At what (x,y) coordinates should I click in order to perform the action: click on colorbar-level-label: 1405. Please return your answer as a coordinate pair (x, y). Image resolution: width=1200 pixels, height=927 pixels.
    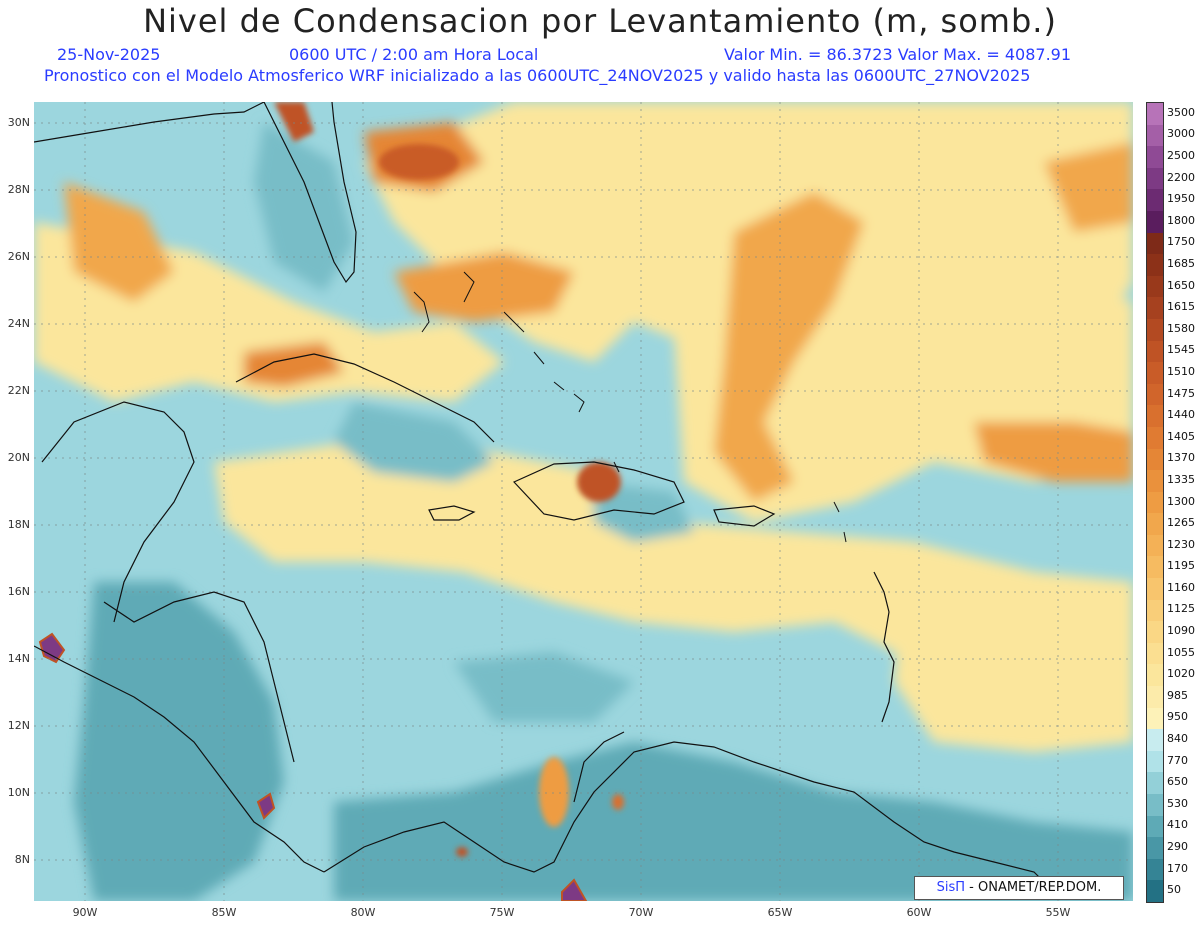
    Looking at the image, I should click on (1181, 436).